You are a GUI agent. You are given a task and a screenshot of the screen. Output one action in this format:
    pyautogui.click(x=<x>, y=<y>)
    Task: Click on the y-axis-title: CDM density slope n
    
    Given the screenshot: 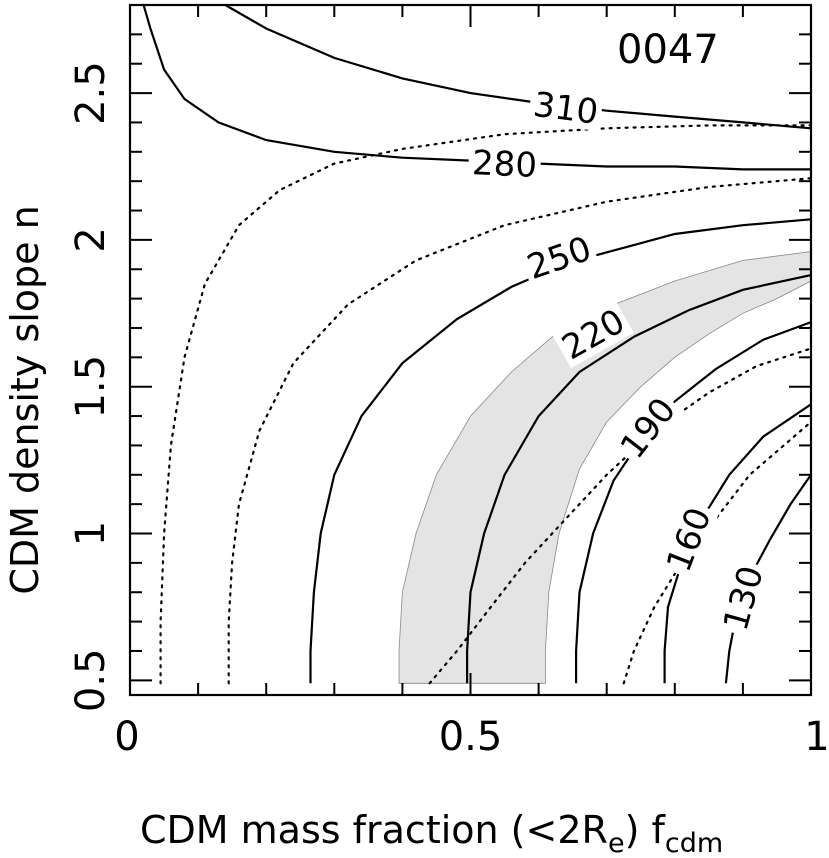 What is the action you would take?
    pyautogui.click(x=25, y=399)
    